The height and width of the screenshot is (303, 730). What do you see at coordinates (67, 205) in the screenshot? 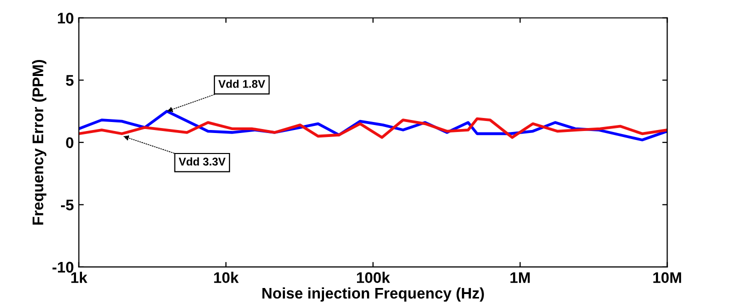
I see `y-tick-label: -5` at bounding box center [67, 205].